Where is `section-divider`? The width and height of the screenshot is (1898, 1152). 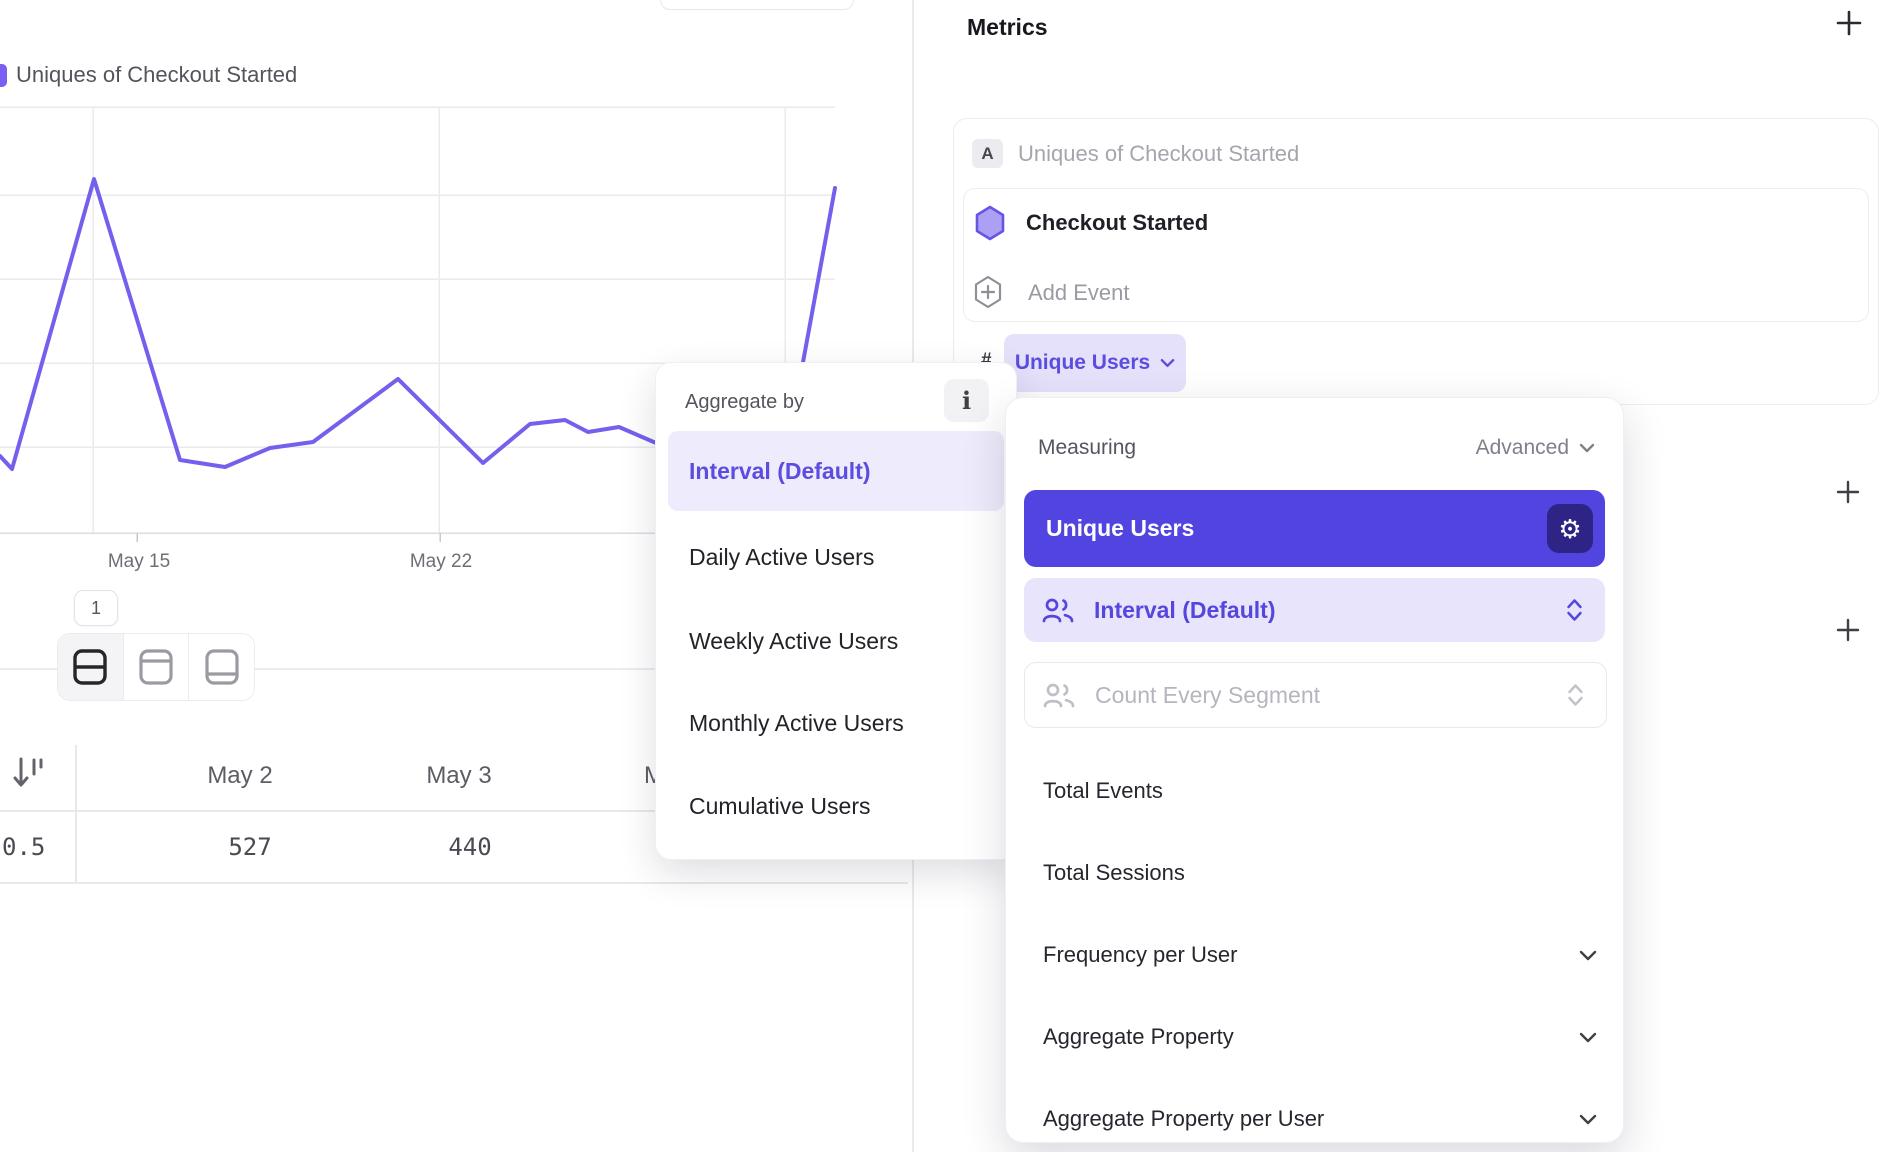 section-divider is located at coordinates (454, 669).